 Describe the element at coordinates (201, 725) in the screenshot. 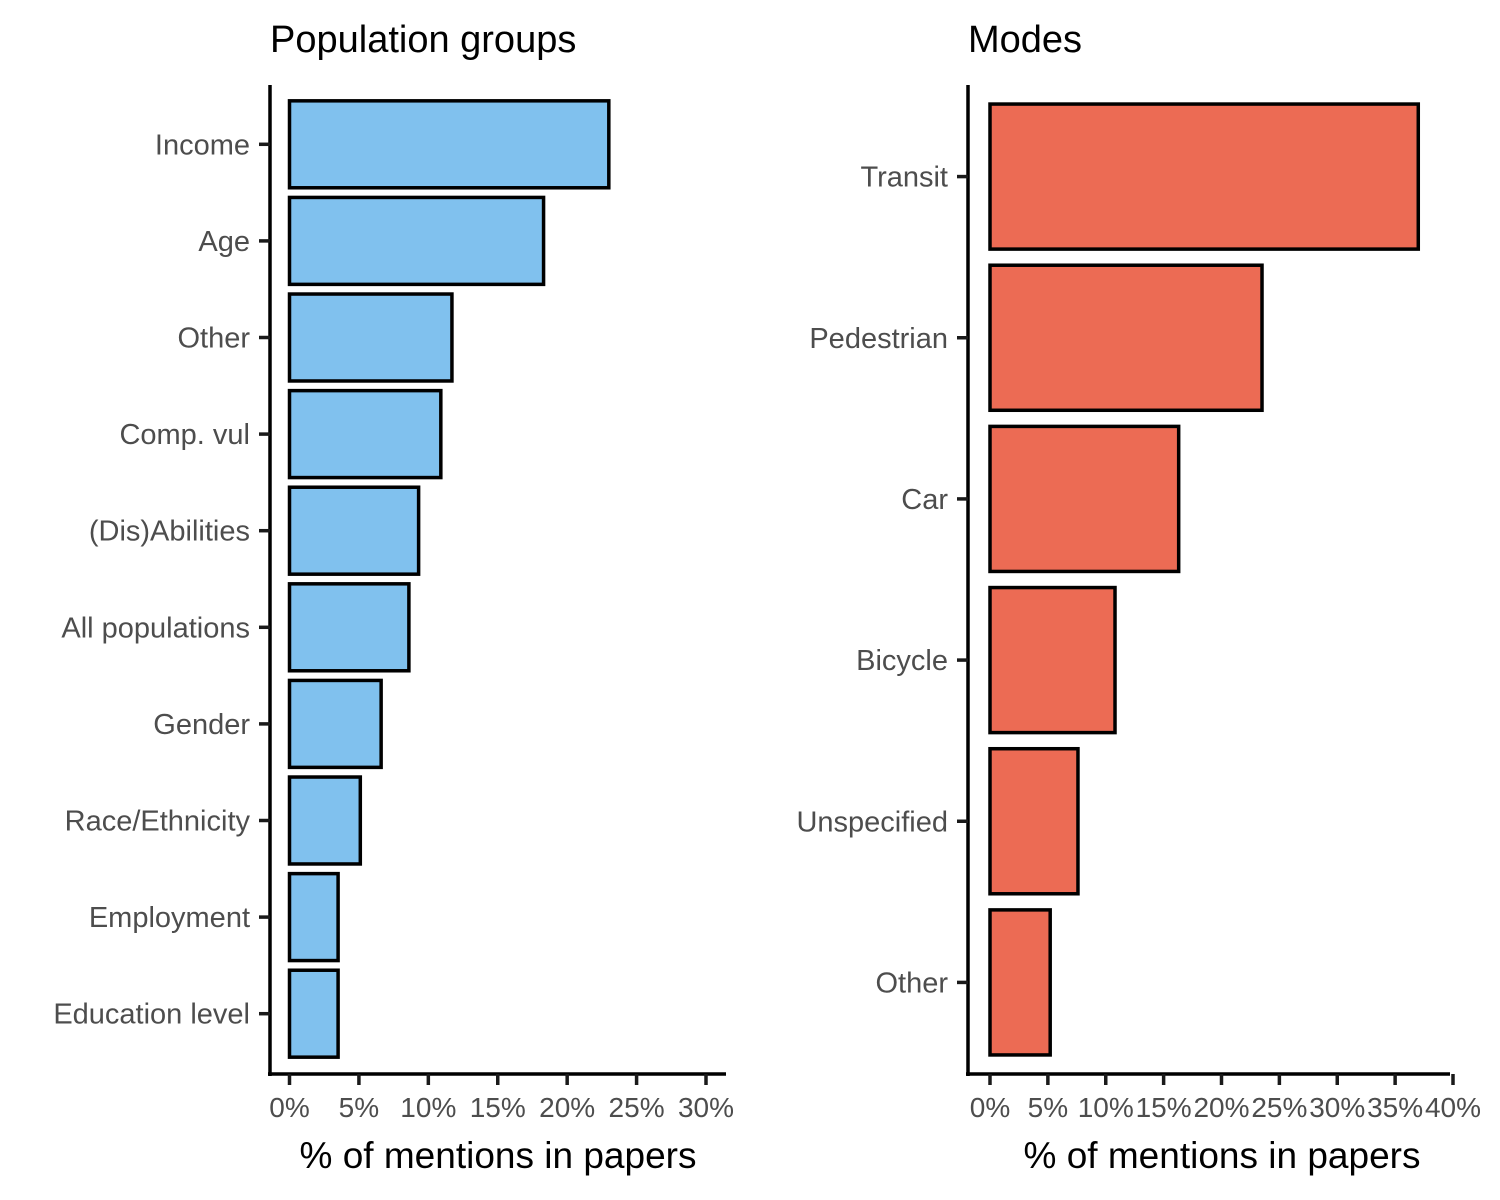

I see `y-tick-label: Gender` at that location.